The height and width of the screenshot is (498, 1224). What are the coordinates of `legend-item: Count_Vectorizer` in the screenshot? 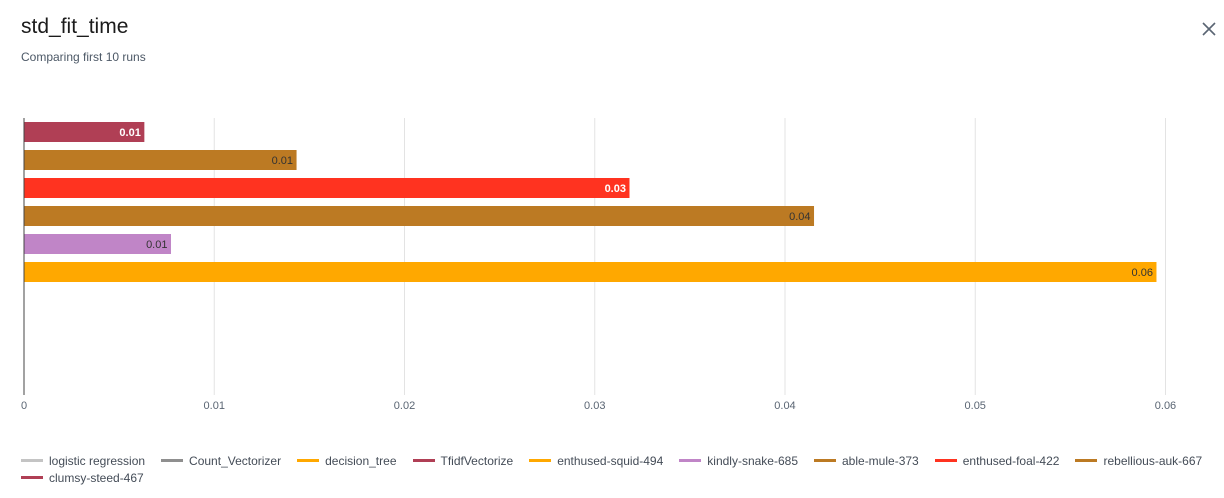 It's located at (221, 460).